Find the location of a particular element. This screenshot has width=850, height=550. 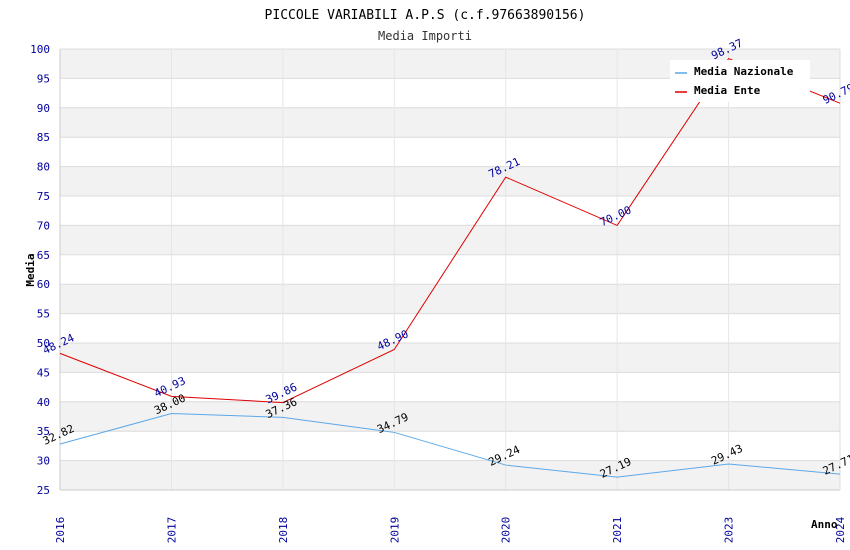

y-tick-label: 50 is located at coordinates (43, 343).